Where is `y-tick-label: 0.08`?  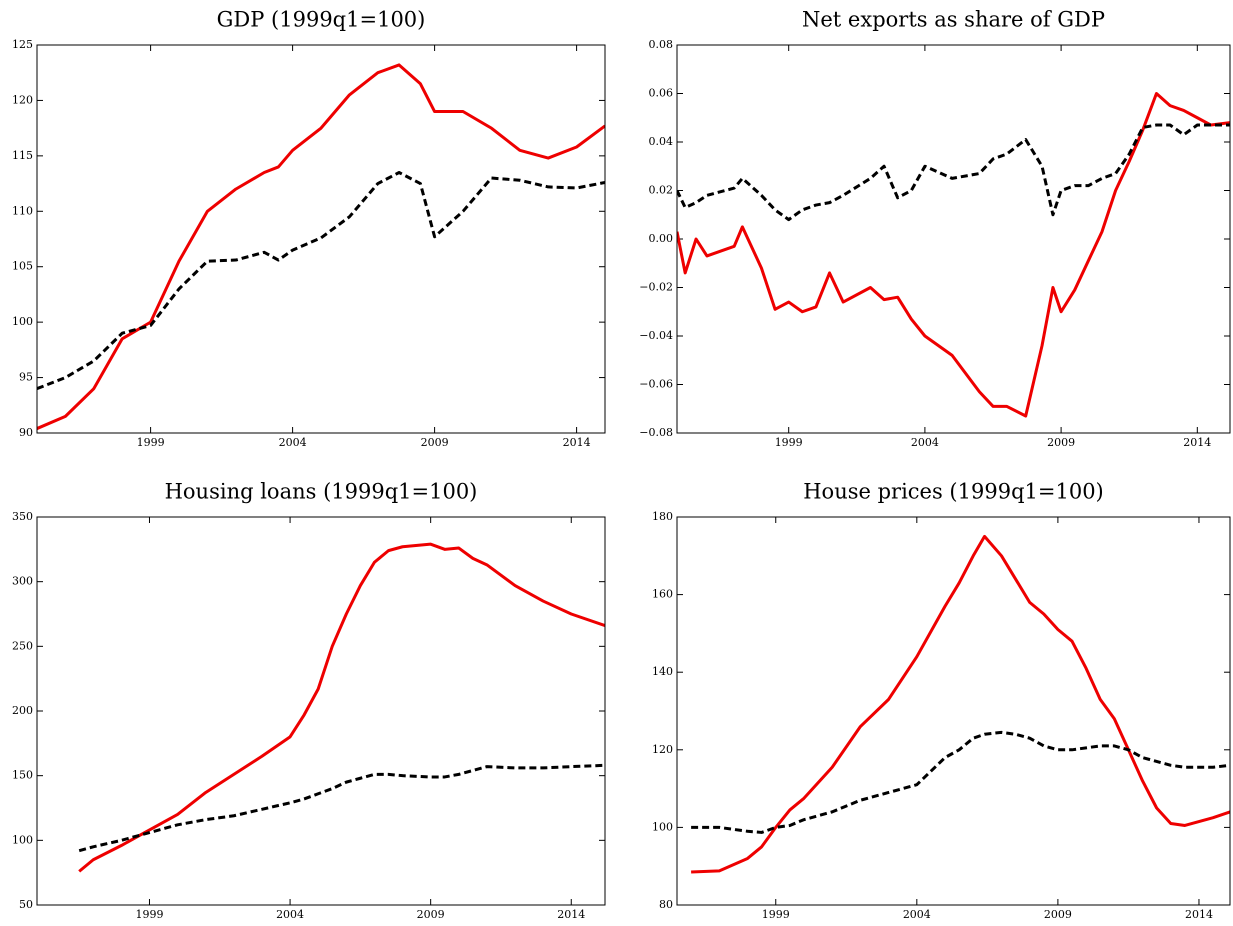
y-tick-label: 0.08 is located at coordinates (661, 44).